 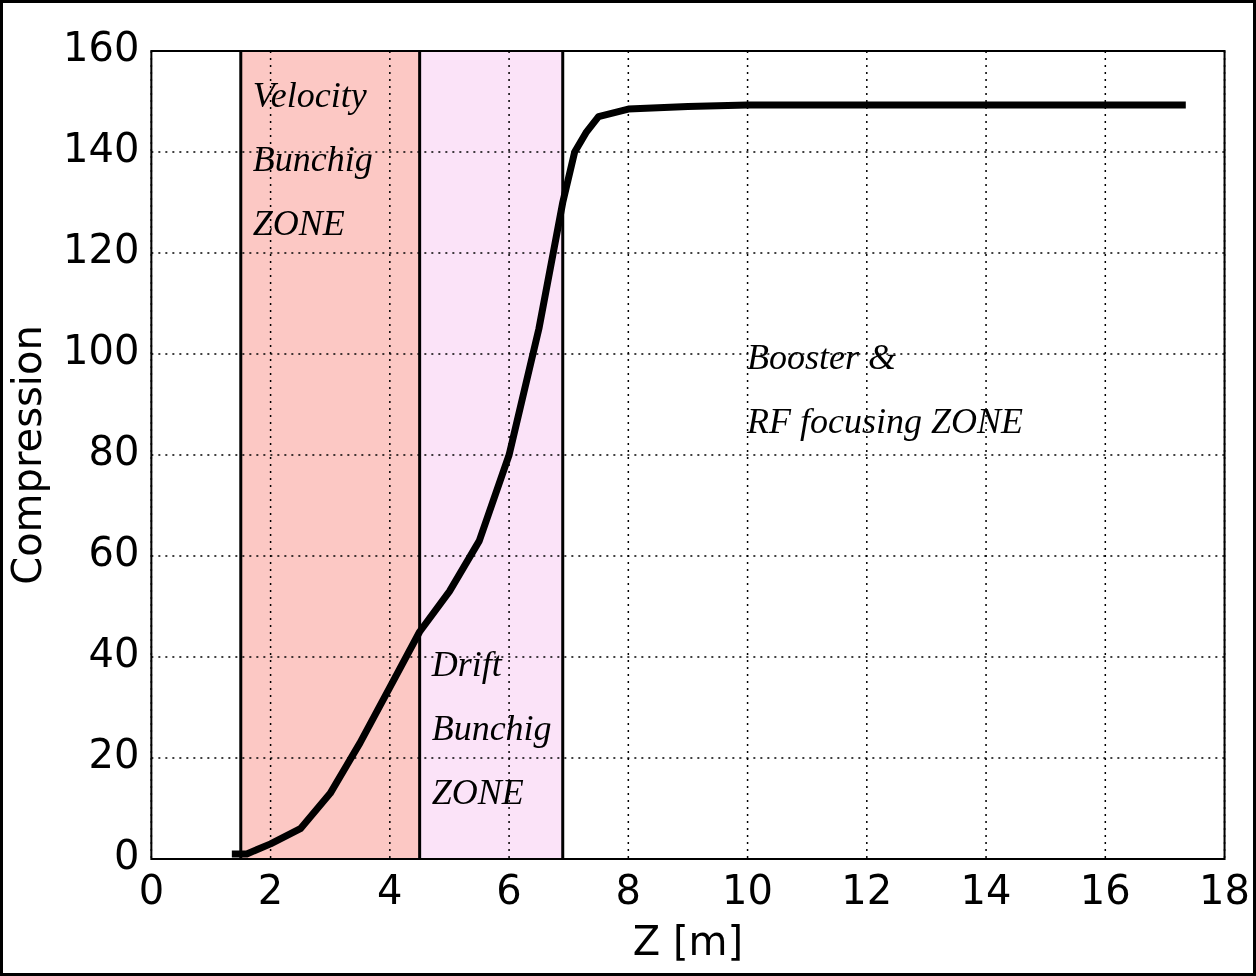 I want to click on x-tick-label: 8, so click(x=628, y=890).